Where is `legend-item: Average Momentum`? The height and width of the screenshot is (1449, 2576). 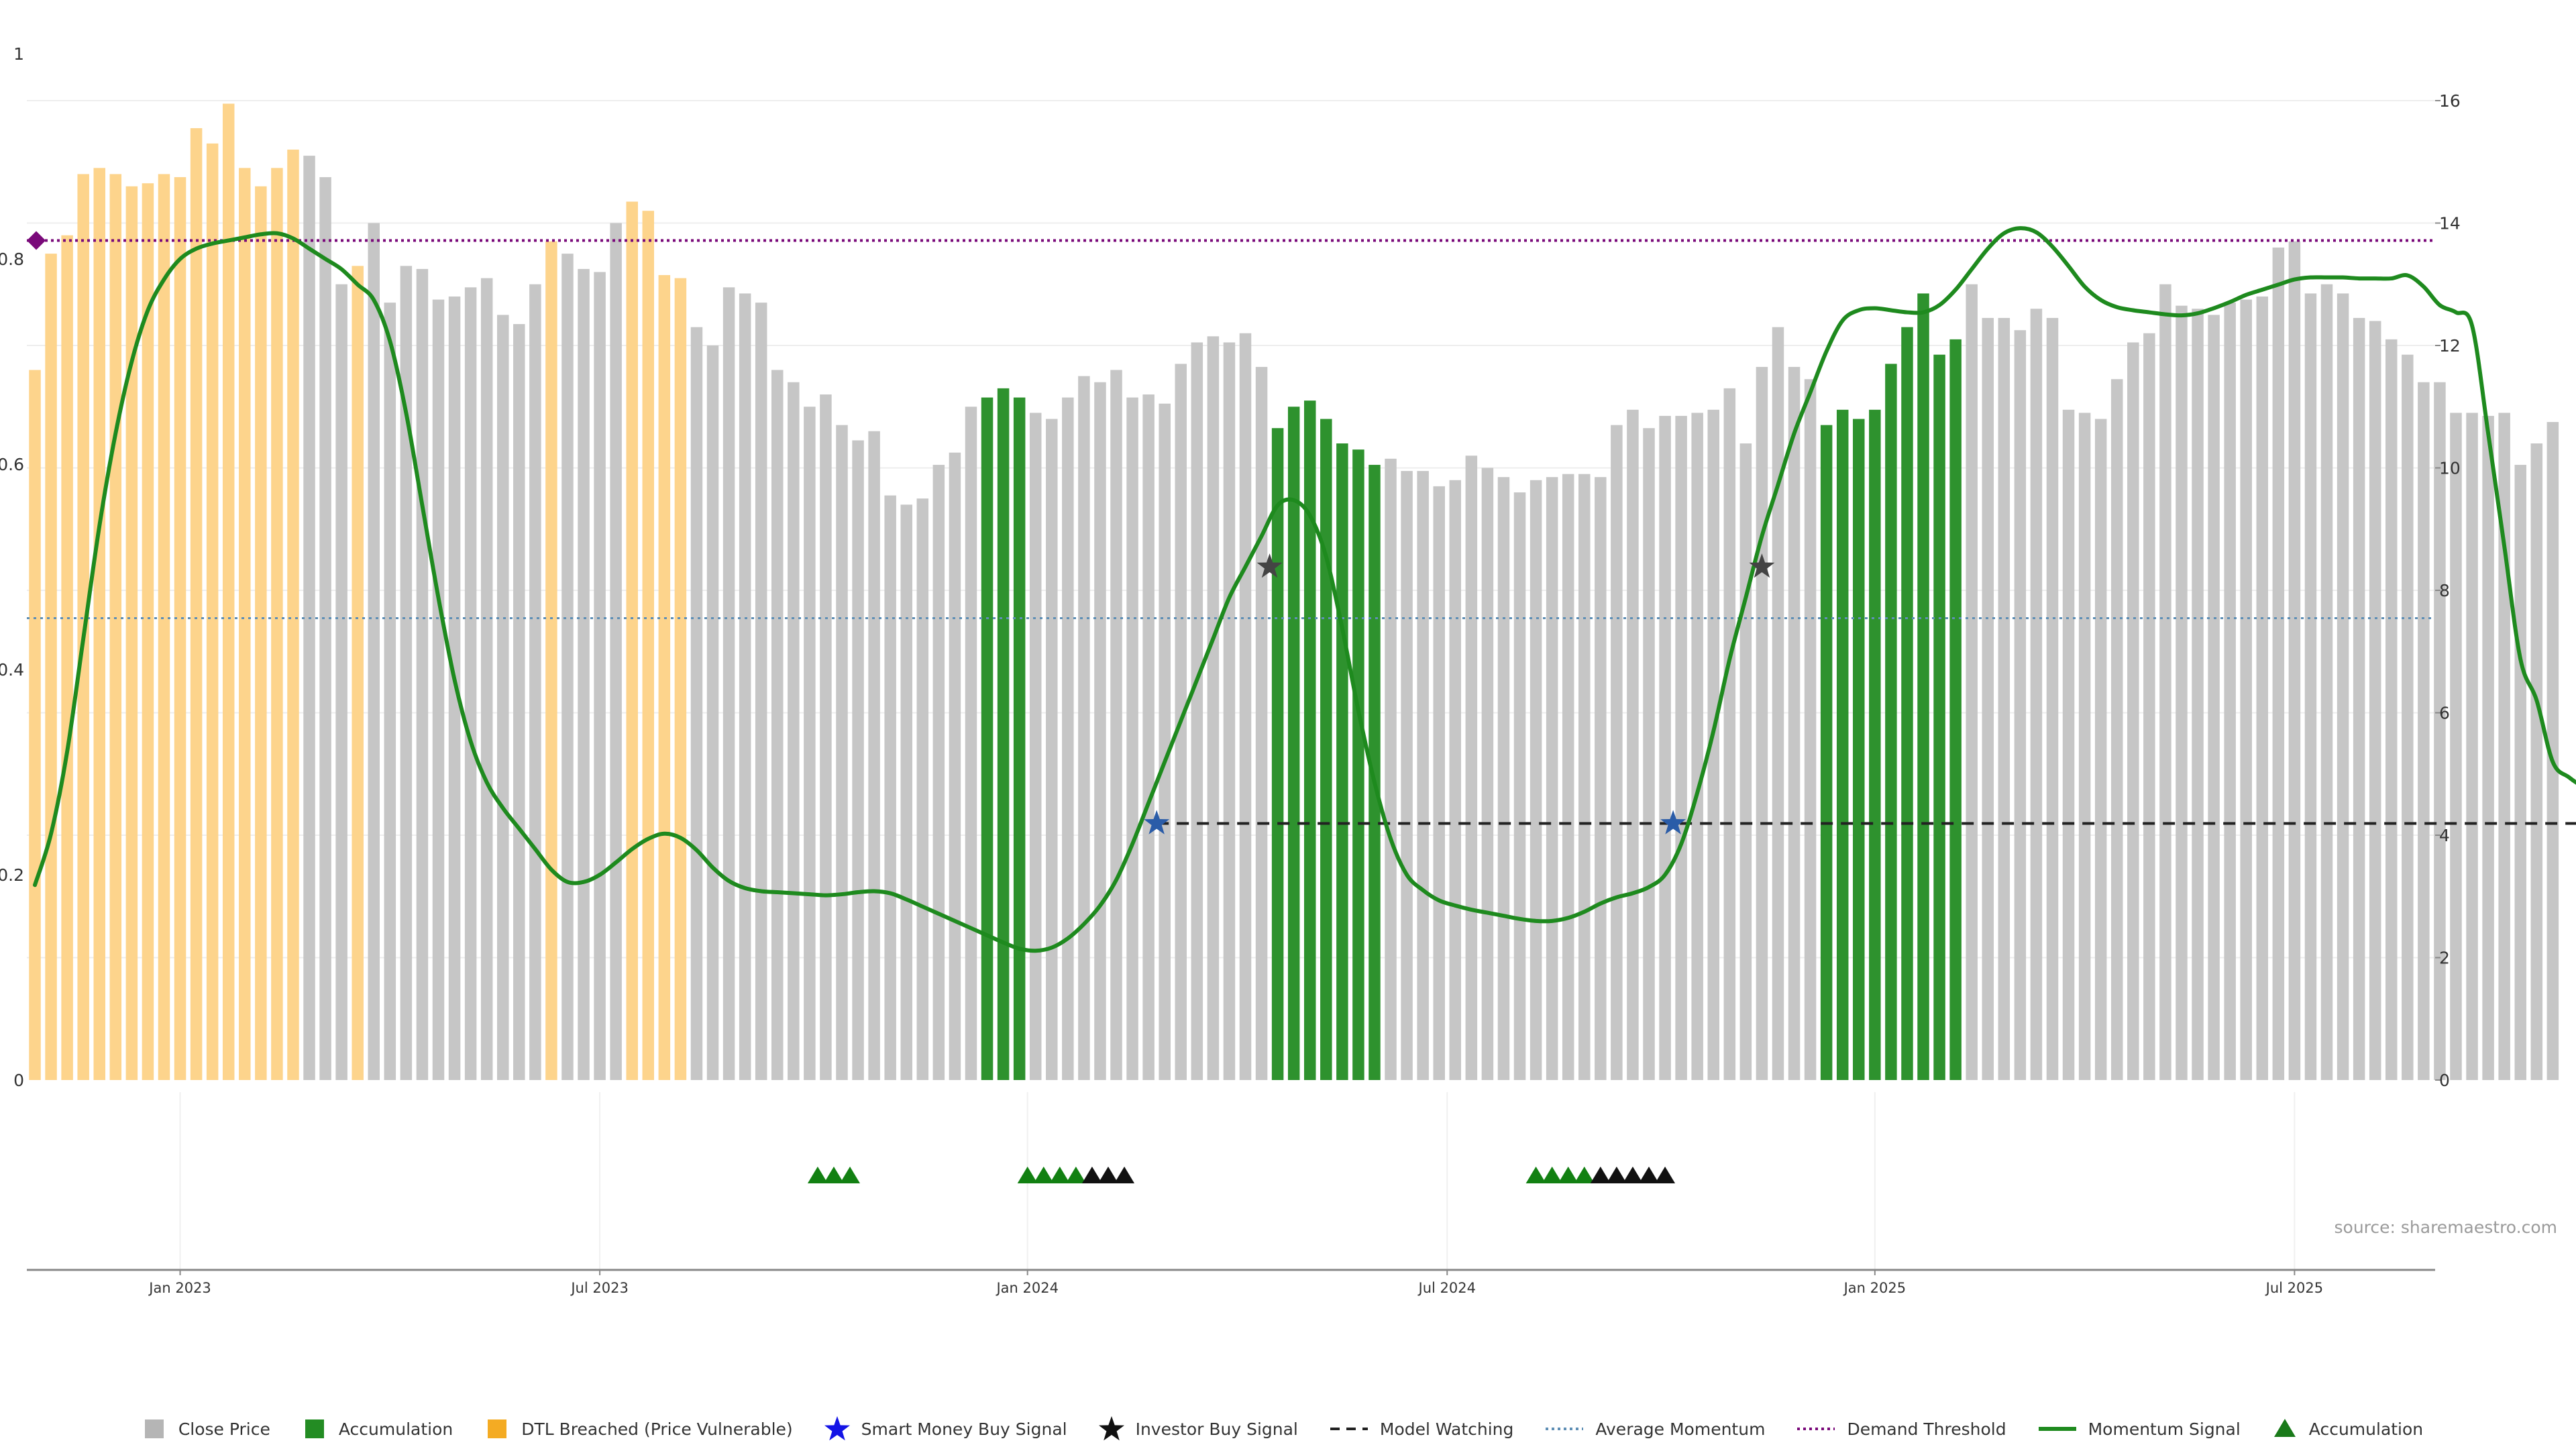
legend-item: Average Momentum is located at coordinates (1654, 1428).